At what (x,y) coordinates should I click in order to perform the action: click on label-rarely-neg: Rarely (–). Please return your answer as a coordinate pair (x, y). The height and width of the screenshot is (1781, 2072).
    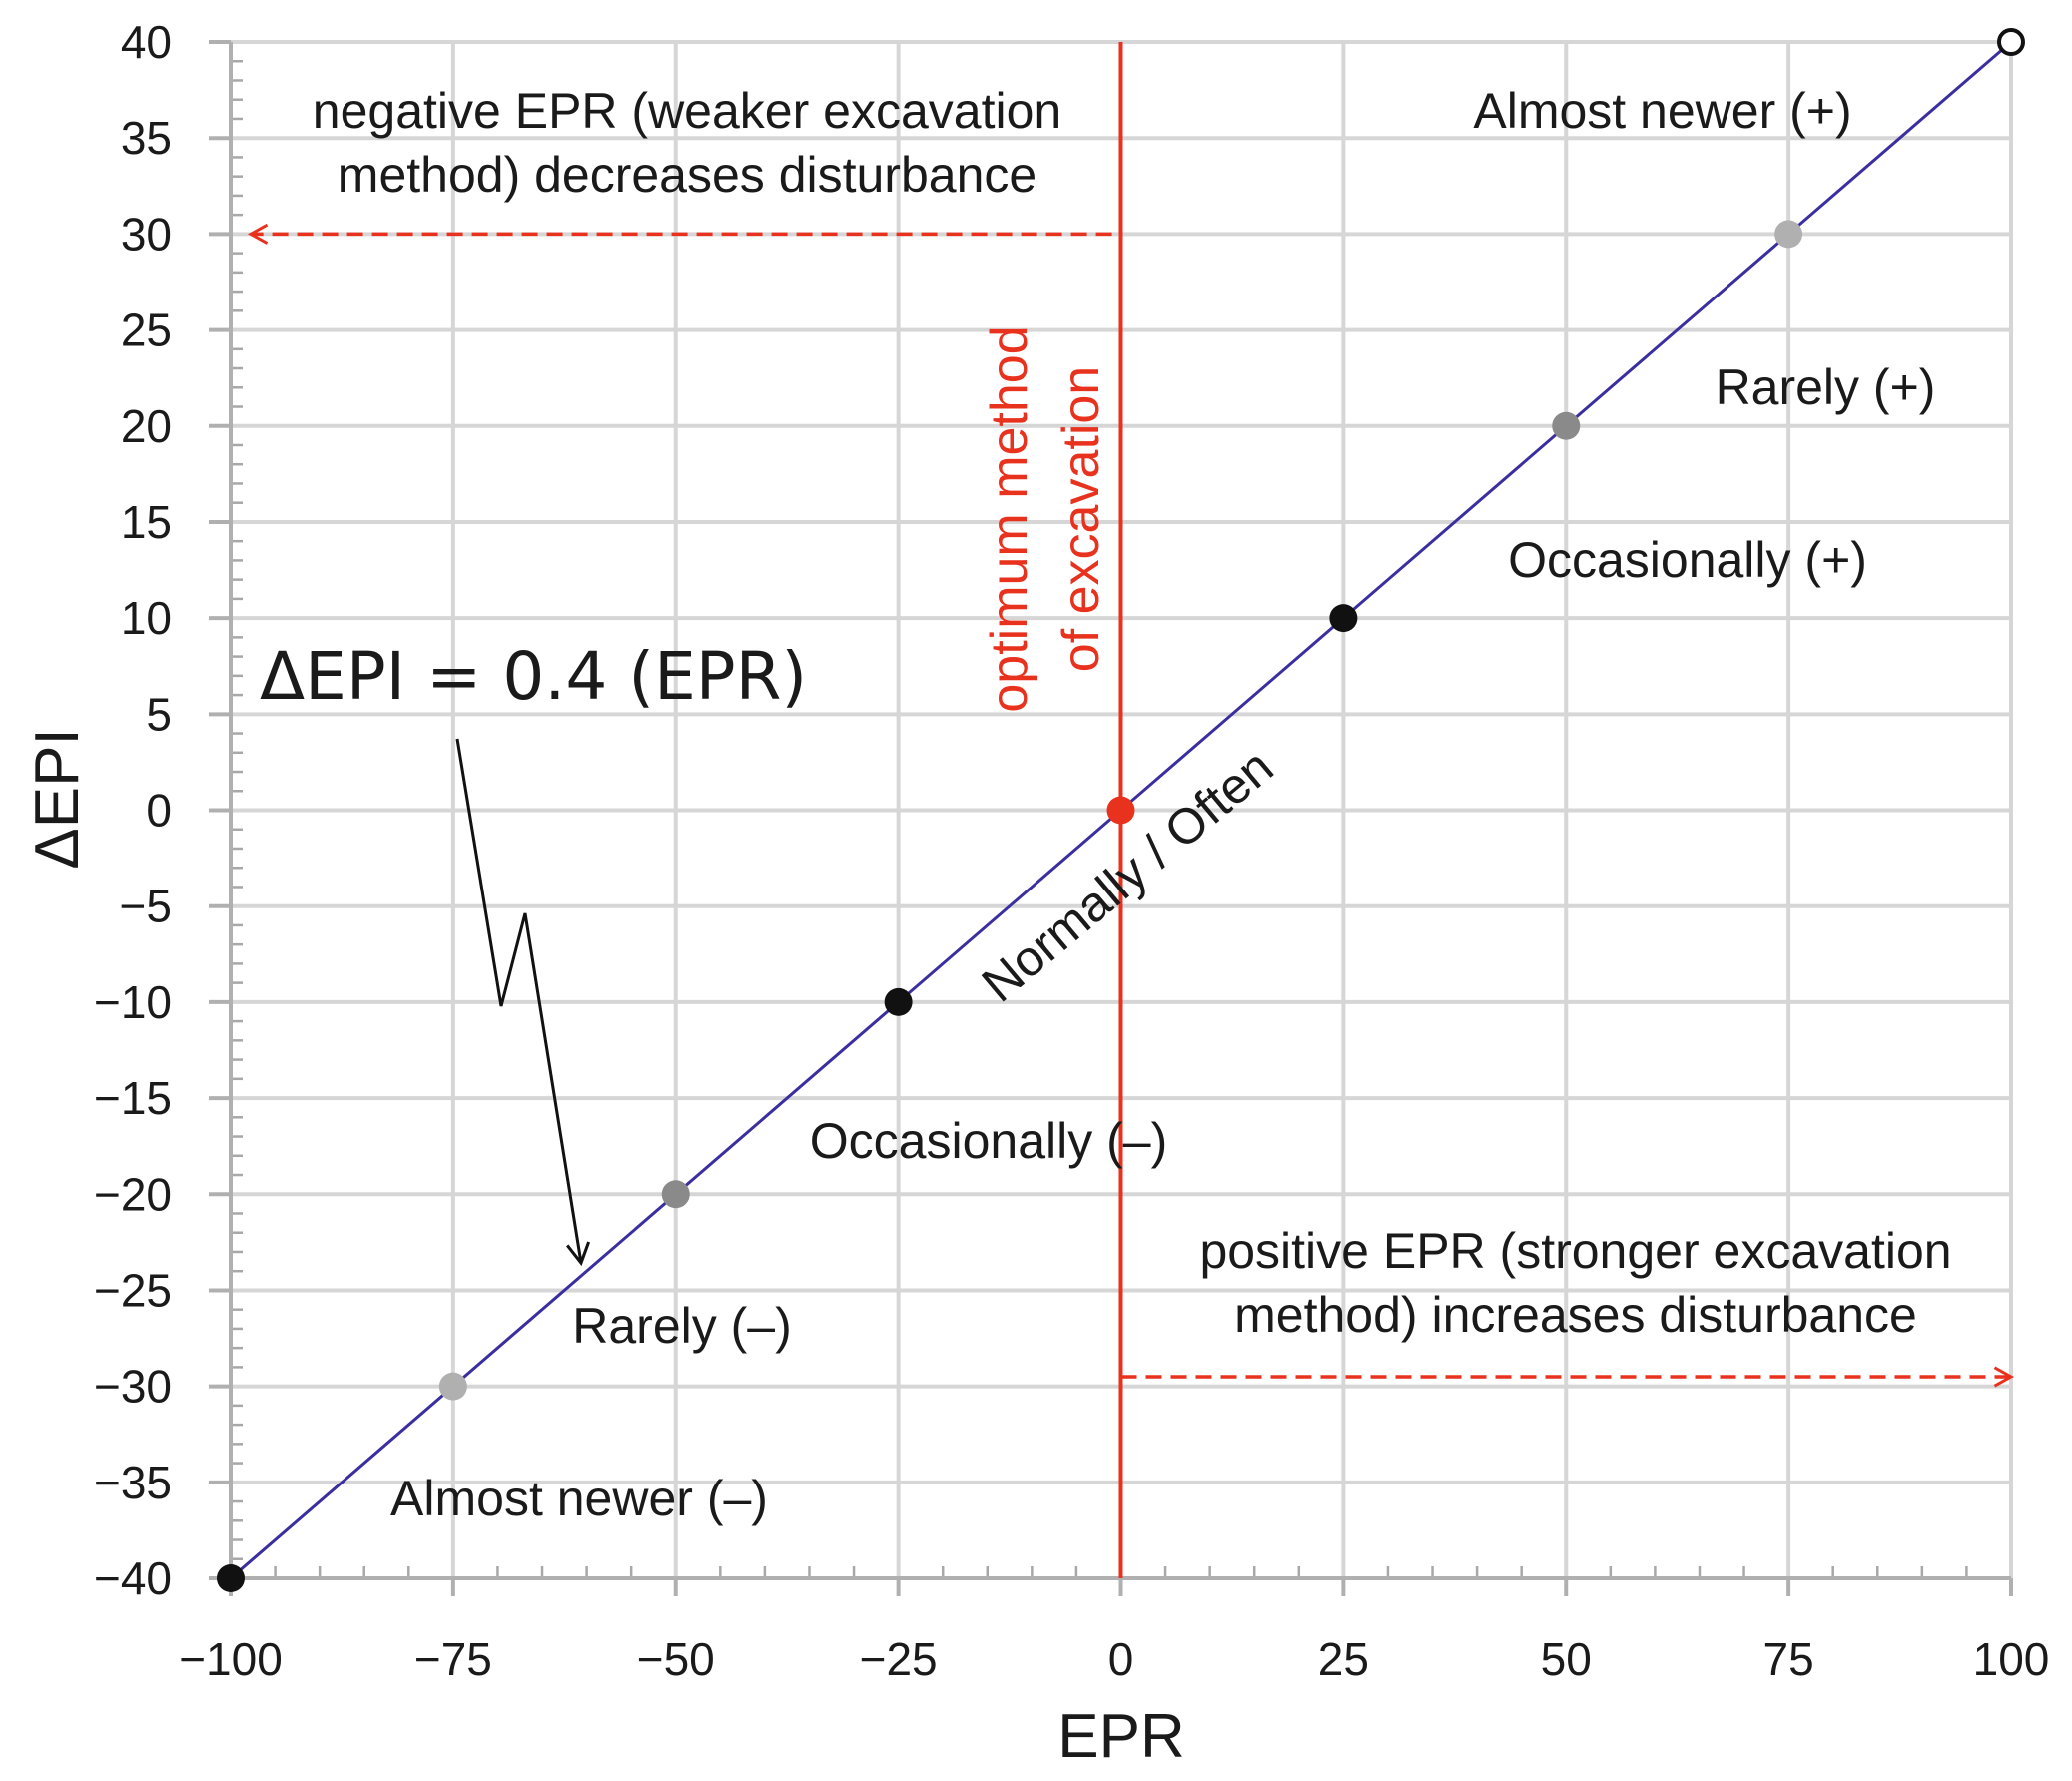
    Looking at the image, I should click on (681, 1326).